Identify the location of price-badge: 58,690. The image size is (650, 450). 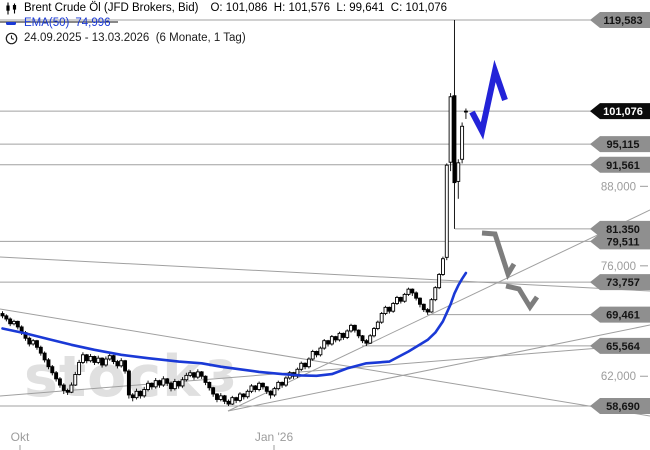
(620, 406).